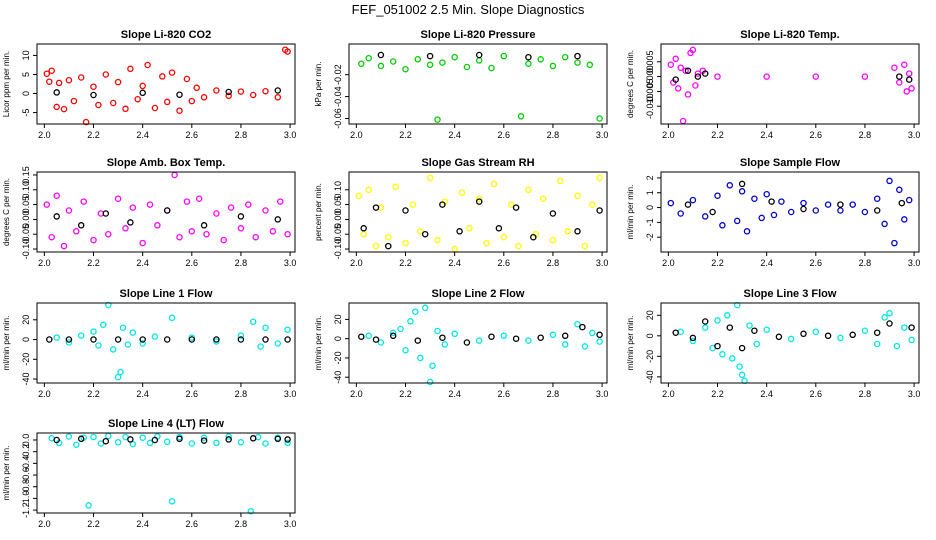  Describe the element at coordinates (468, 9) in the screenshot. I see `figure-title: FEF_051002 2.5 Min. Slope Diagnostics` at that location.